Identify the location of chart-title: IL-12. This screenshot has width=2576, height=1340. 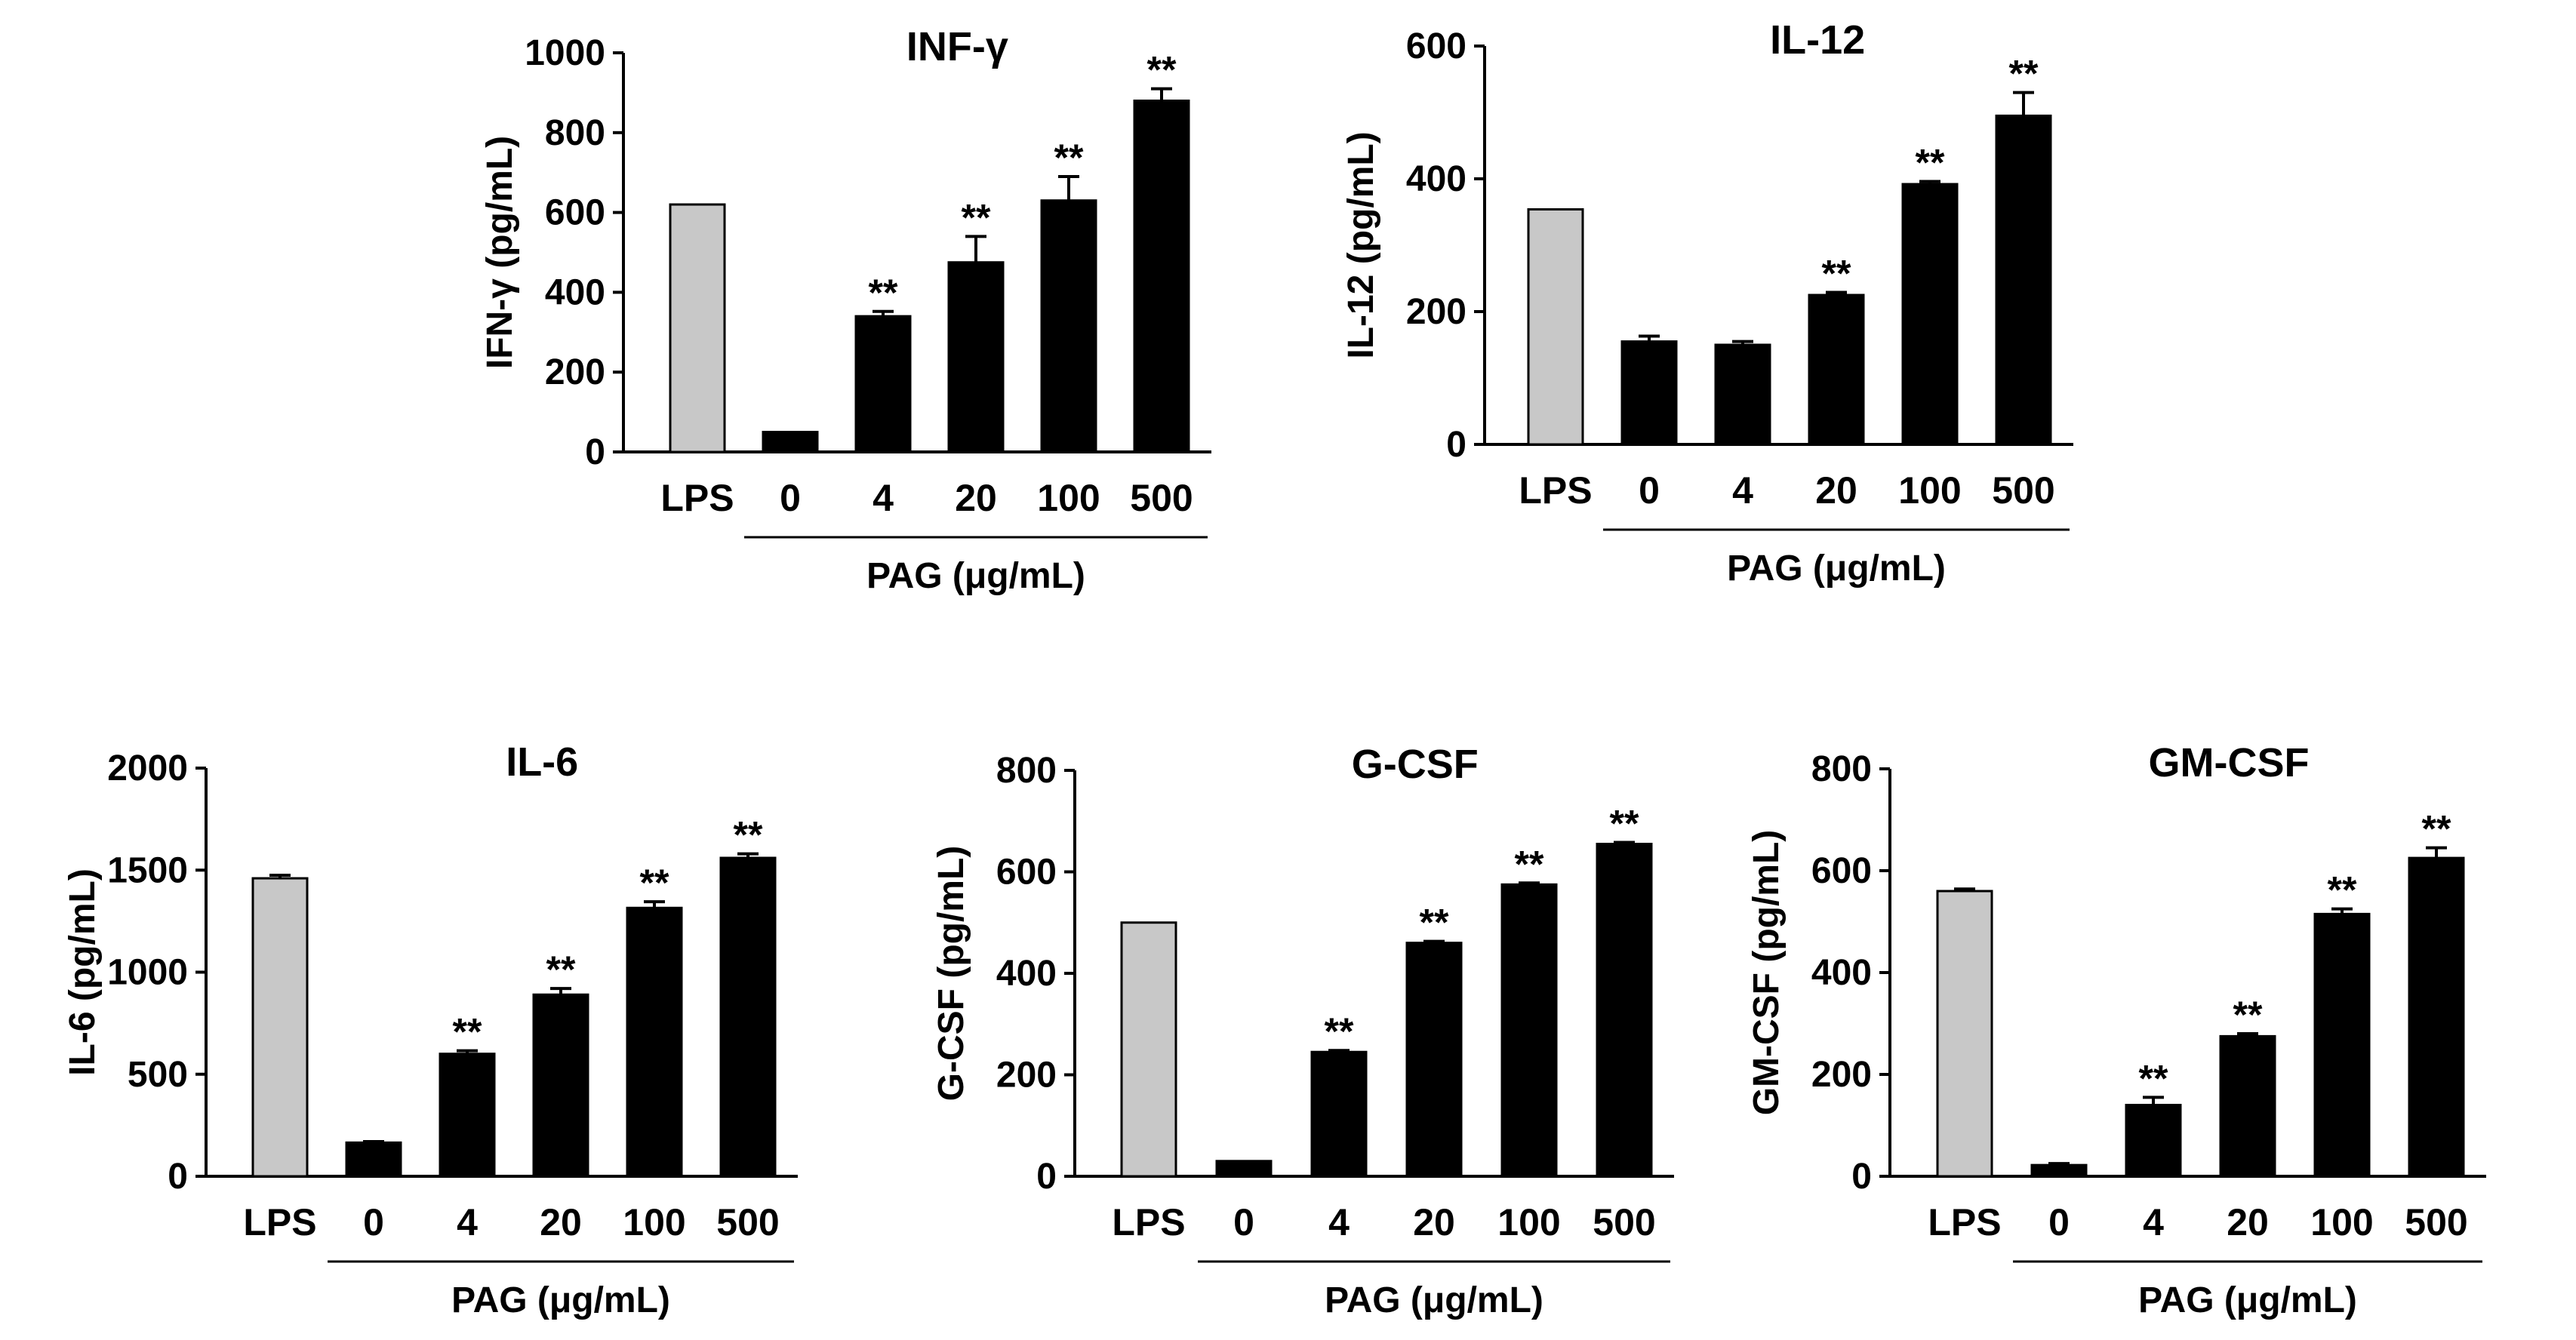
(1817, 40).